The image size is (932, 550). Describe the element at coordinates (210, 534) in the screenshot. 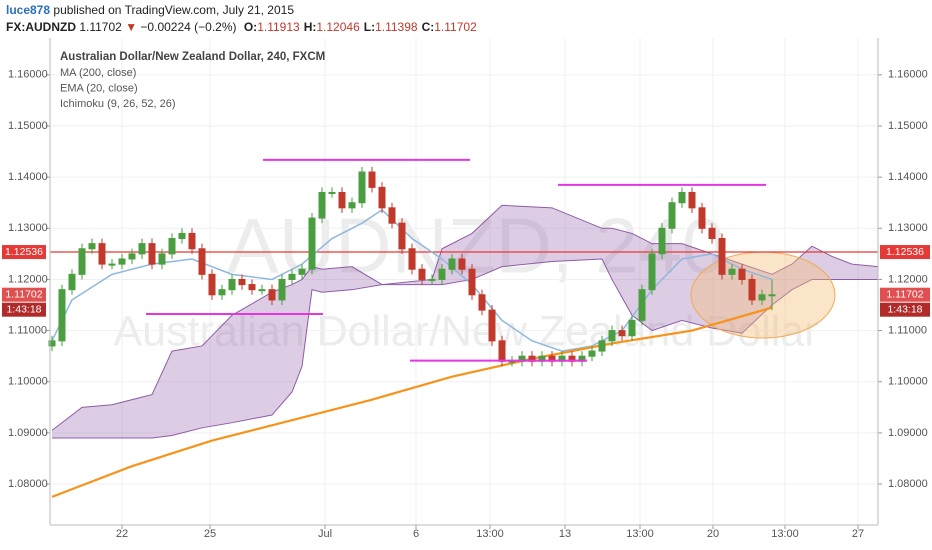

I see `x-tick-label: 25` at that location.